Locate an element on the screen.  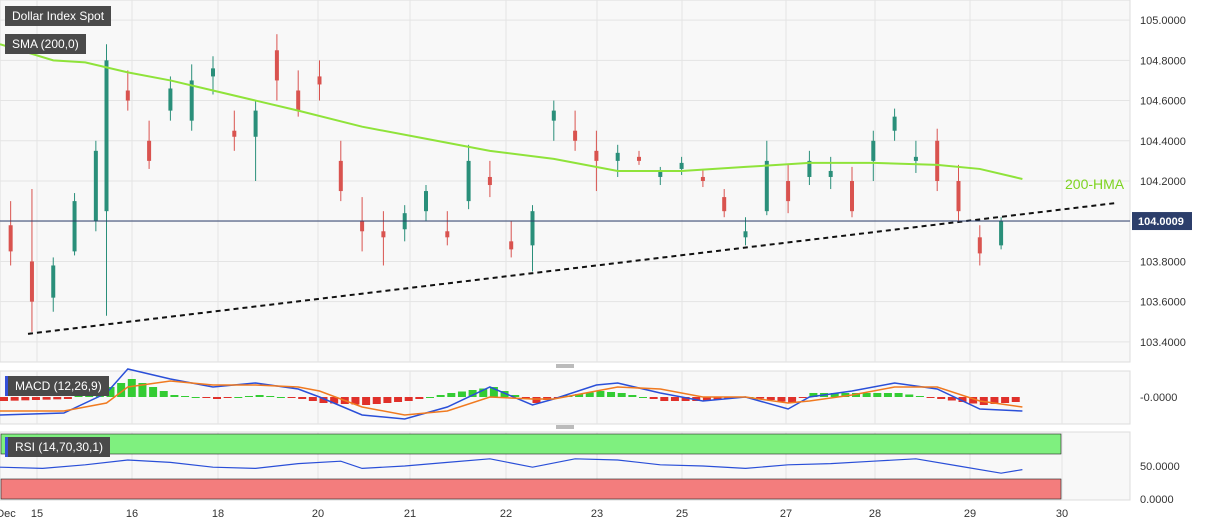
rsi-panel is located at coordinates (565, 466).